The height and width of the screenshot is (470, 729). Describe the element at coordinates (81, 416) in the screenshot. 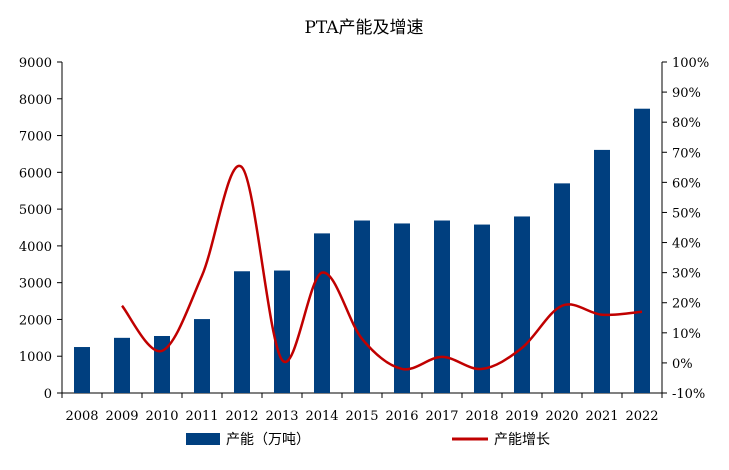

I see `x-tick-label: 2008` at that location.